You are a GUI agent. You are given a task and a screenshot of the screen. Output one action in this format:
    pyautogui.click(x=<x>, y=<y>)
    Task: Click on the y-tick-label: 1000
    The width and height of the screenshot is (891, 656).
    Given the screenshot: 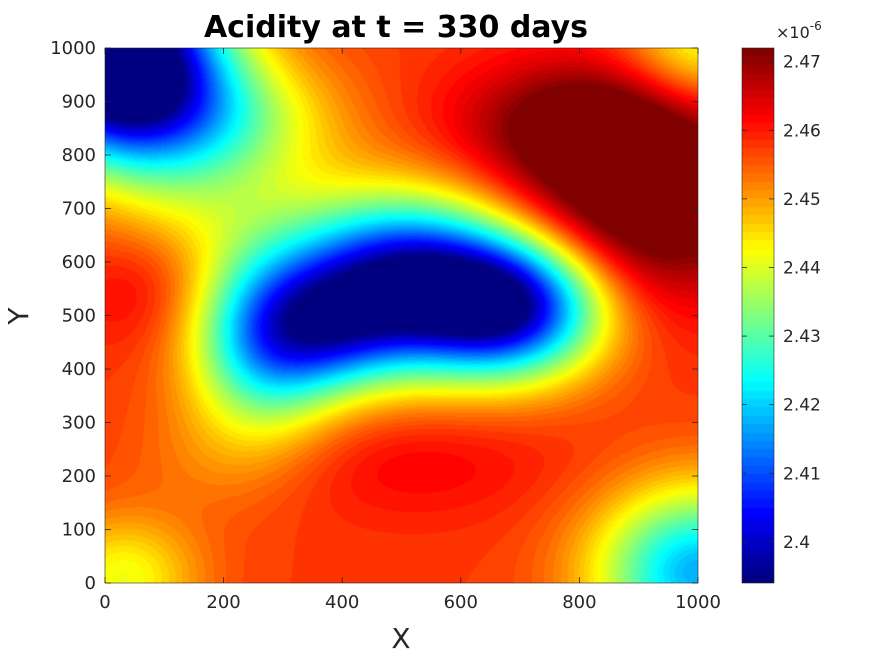 What is the action you would take?
    pyautogui.click(x=73, y=48)
    